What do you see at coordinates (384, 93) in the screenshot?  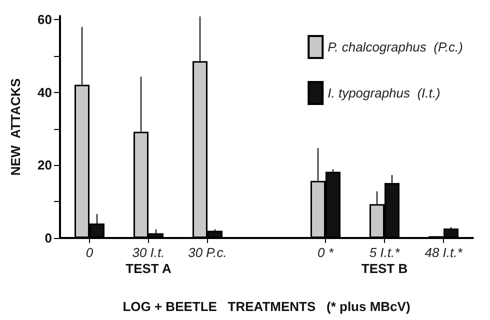 I see `legend-label: I. typographus (I.t.)` at bounding box center [384, 93].